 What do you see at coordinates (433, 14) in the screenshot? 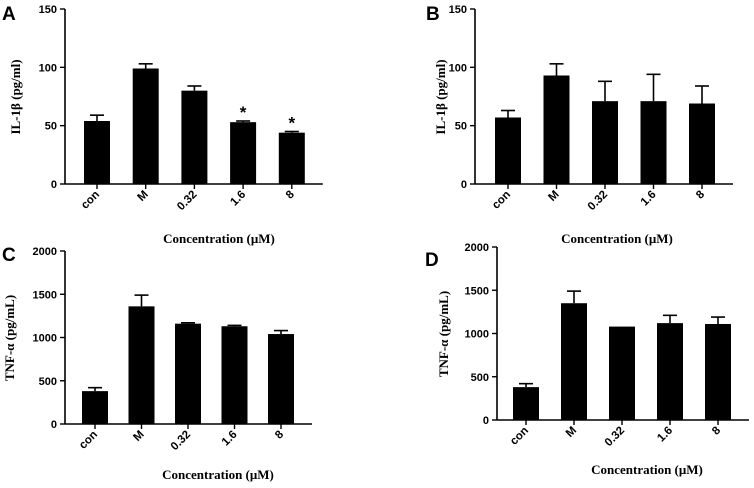
I see `panel-letter: B` at bounding box center [433, 14].